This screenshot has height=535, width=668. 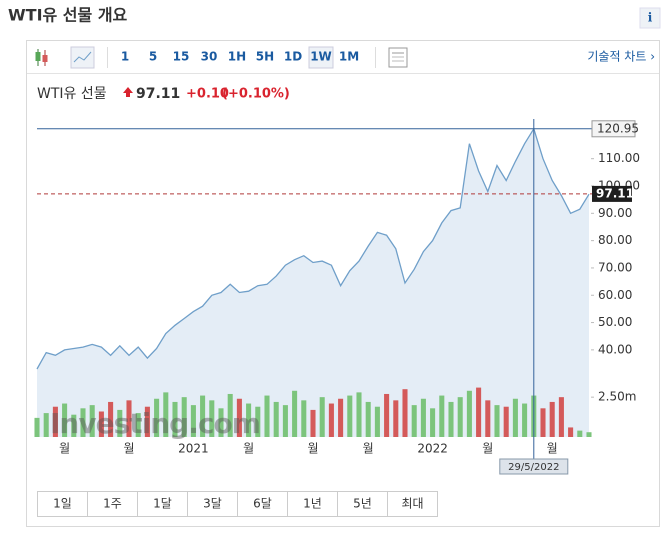 What do you see at coordinates (615, 213) in the screenshot?
I see `y-tick-label: 90.00` at bounding box center [615, 213].